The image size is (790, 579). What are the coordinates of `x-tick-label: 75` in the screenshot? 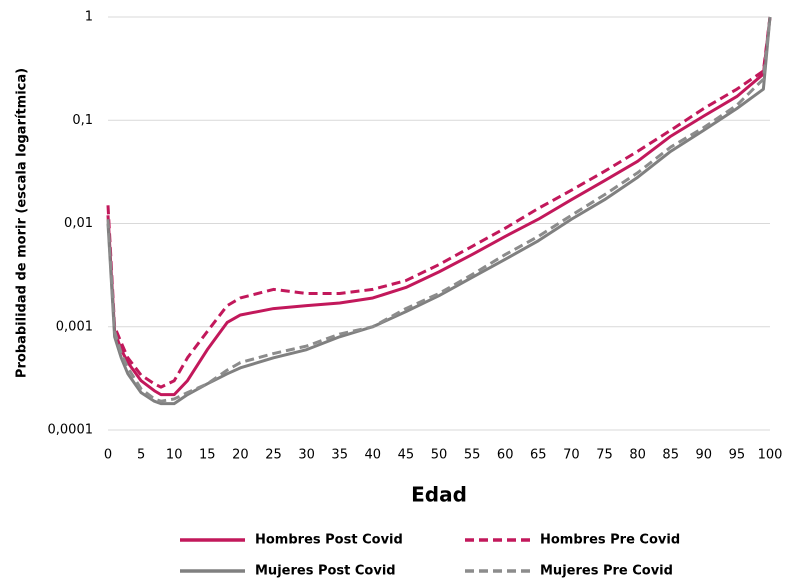 It's located at (604, 455).